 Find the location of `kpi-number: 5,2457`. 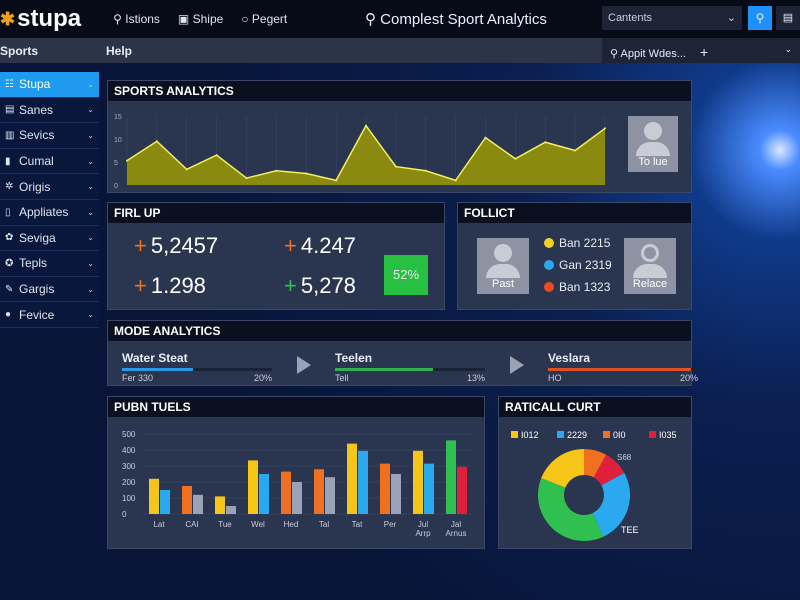

kpi-number: 5,2457 is located at coordinates (184, 245).